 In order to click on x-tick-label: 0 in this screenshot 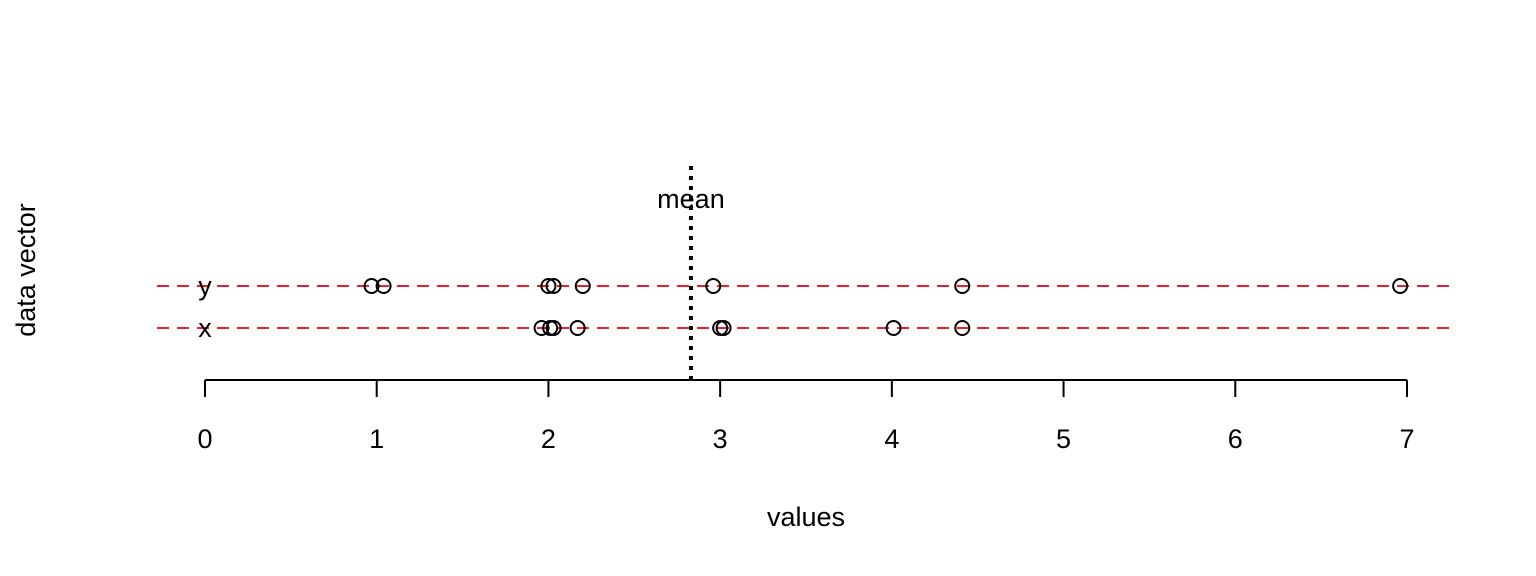, I will do `click(204, 439)`.